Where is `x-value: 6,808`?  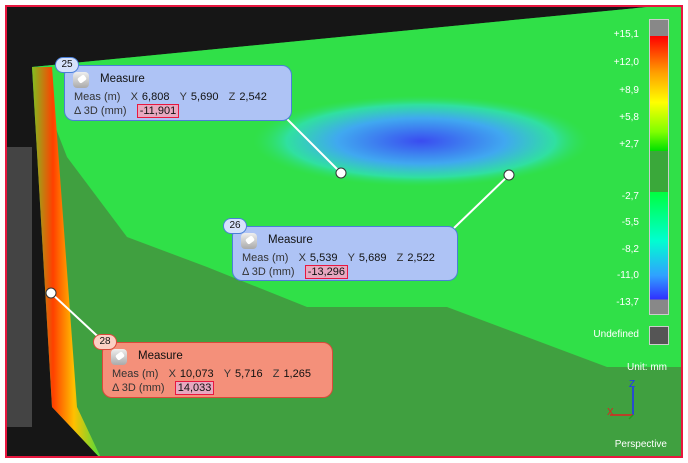 x-value: 6,808 is located at coordinates (155, 97).